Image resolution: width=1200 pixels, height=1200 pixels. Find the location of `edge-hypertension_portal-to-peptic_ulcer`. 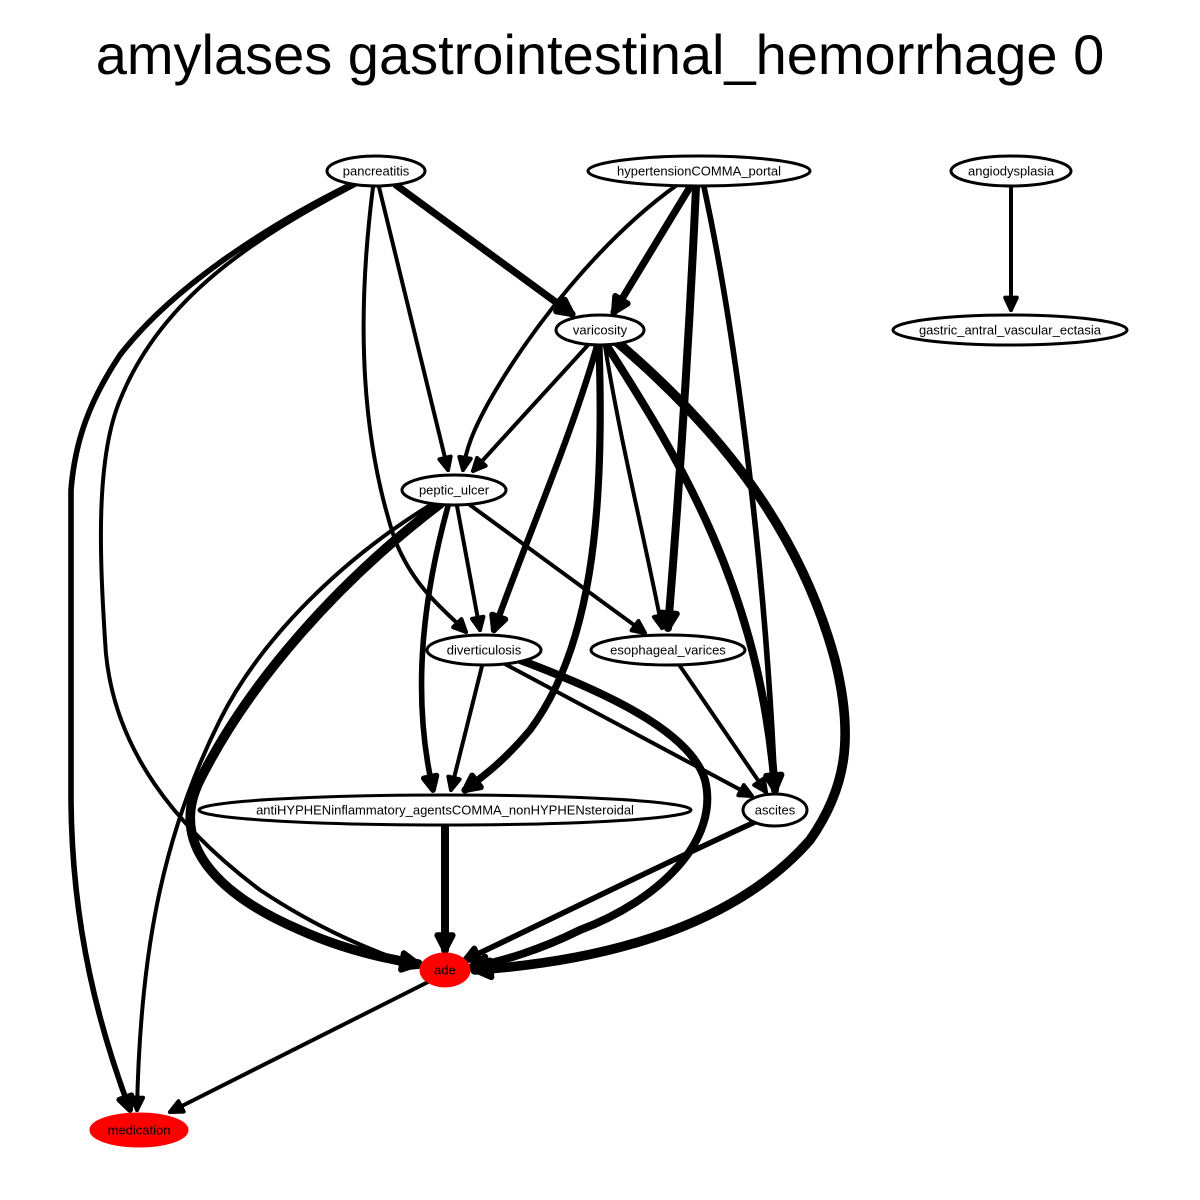

edge-hypertension_portal-to-peptic_ulcer is located at coordinates (568, 327).